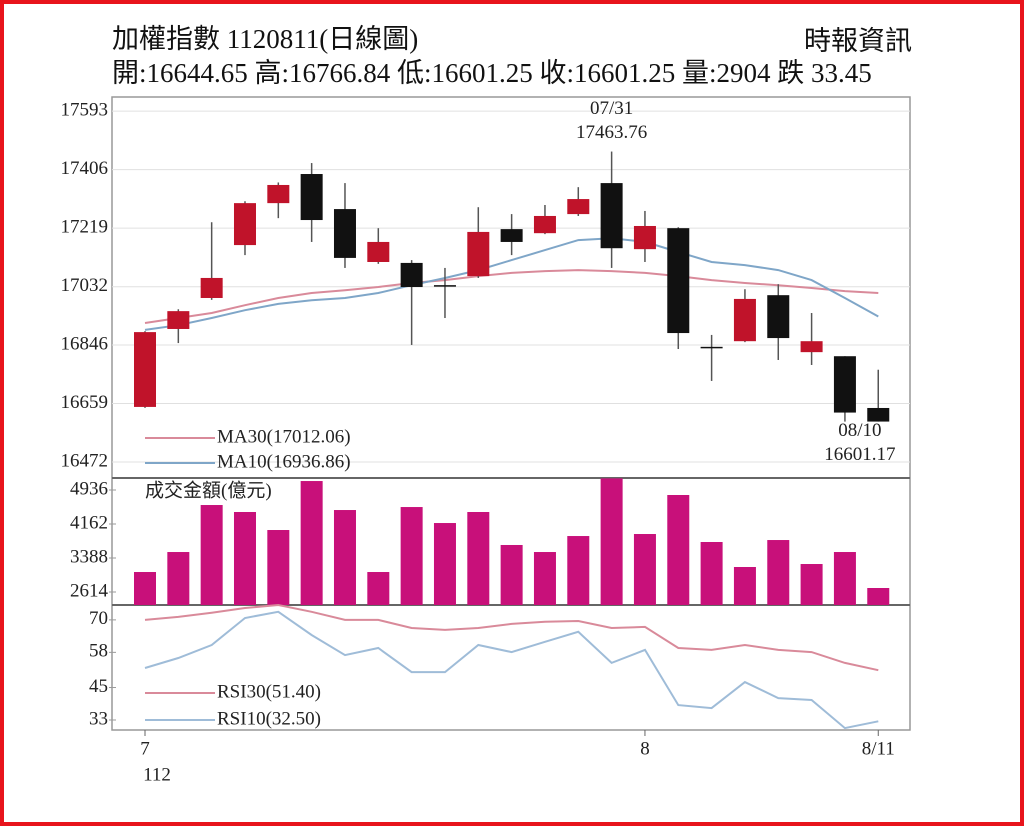  What do you see at coordinates (85, 402) in the screenshot?
I see `y-tick-label: 16659` at bounding box center [85, 402].